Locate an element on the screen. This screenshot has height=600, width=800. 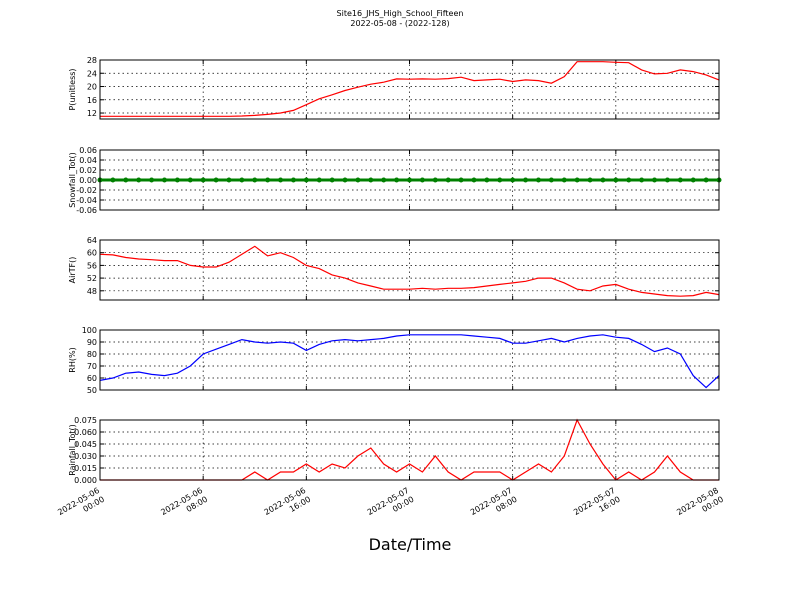
x-tick-label: 2022-05-0716:00 is located at coordinates (597, 506).